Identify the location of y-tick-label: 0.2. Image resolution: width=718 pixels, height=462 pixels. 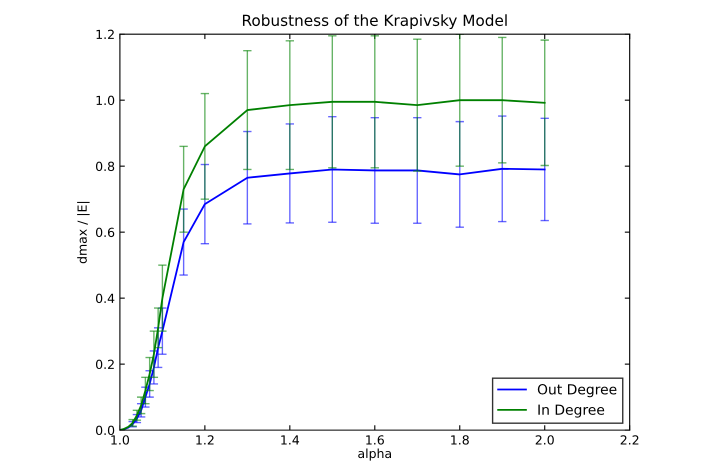
(105, 365).